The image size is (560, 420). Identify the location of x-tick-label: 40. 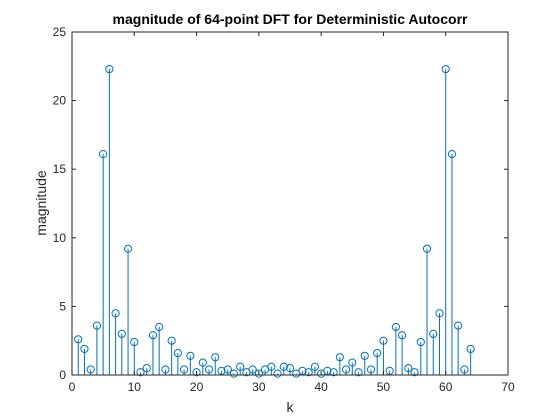
(321, 387).